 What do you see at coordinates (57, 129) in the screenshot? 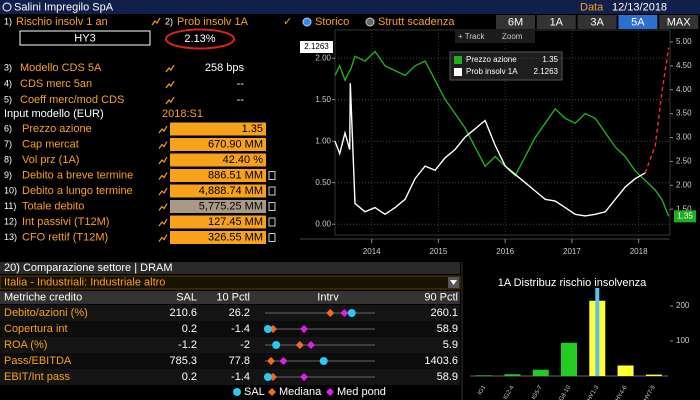
I see `input-label: Prezzo azione` at bounding box center [57, 129].